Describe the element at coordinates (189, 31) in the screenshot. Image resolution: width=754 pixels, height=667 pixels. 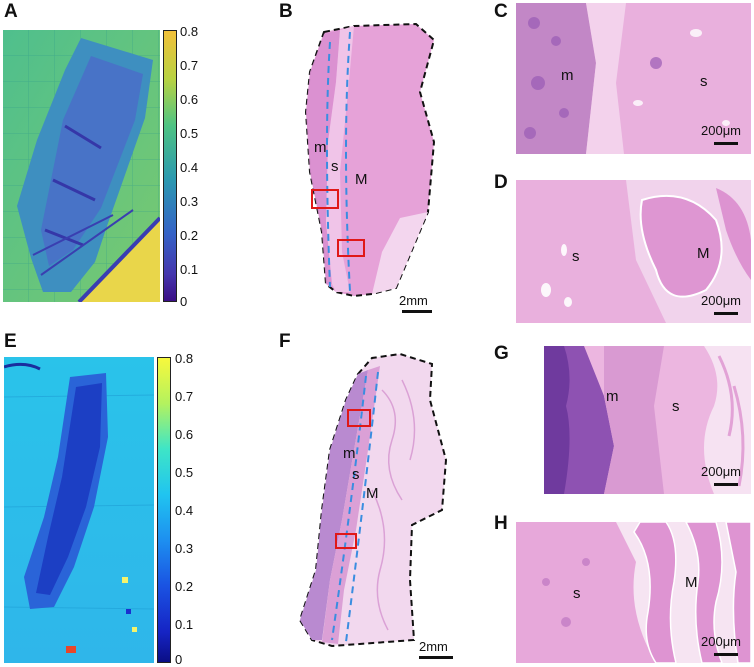
I see `colorbar-a-tick: 0.8` at that location.